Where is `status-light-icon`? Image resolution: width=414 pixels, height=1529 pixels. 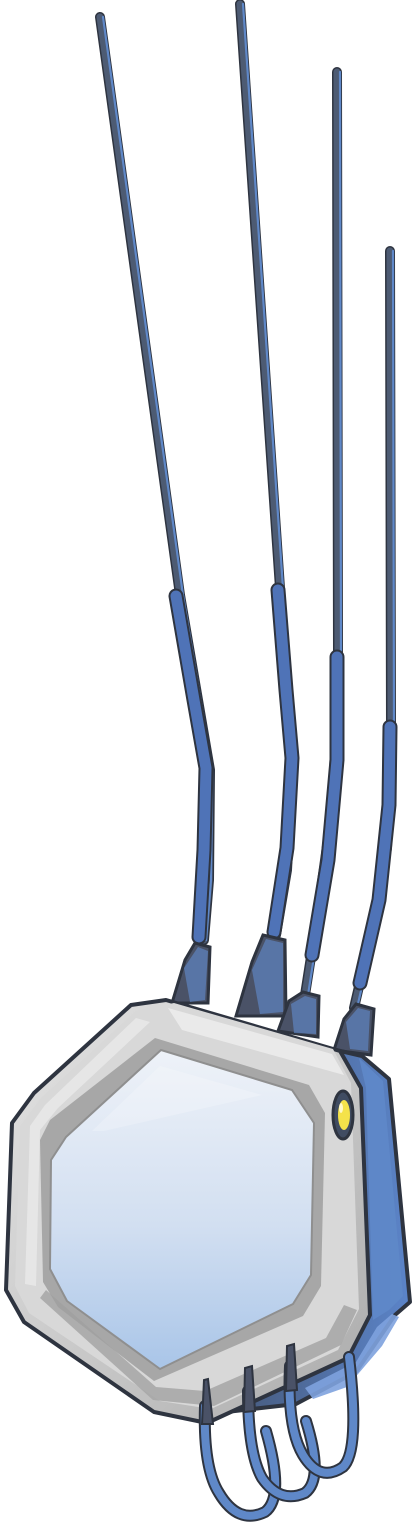
status-light-icon is located at coordinates (343, 1115).